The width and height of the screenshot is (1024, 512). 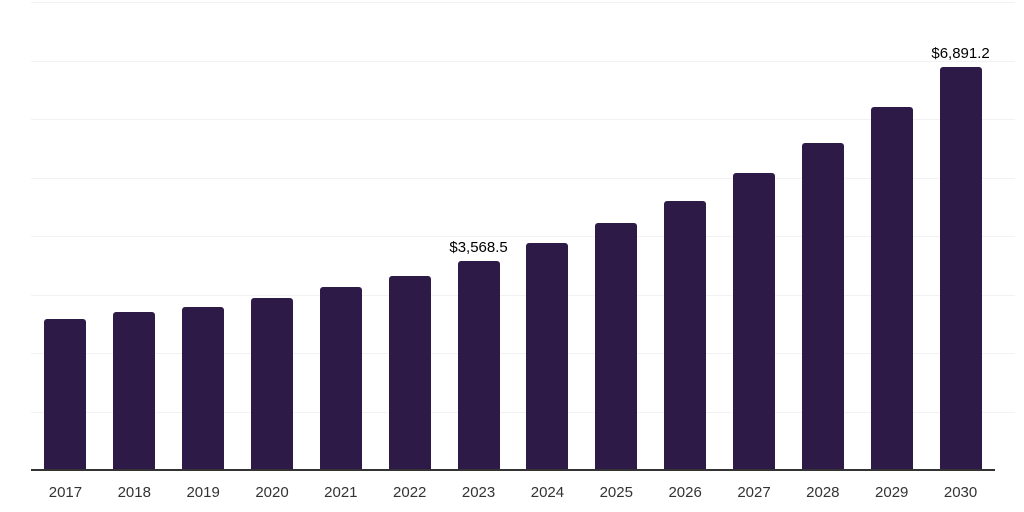 What do you see at coordinates (134, 492) in the screenshot?
I see `x-tick-2018: 2018` at bounding box center [134, 492].